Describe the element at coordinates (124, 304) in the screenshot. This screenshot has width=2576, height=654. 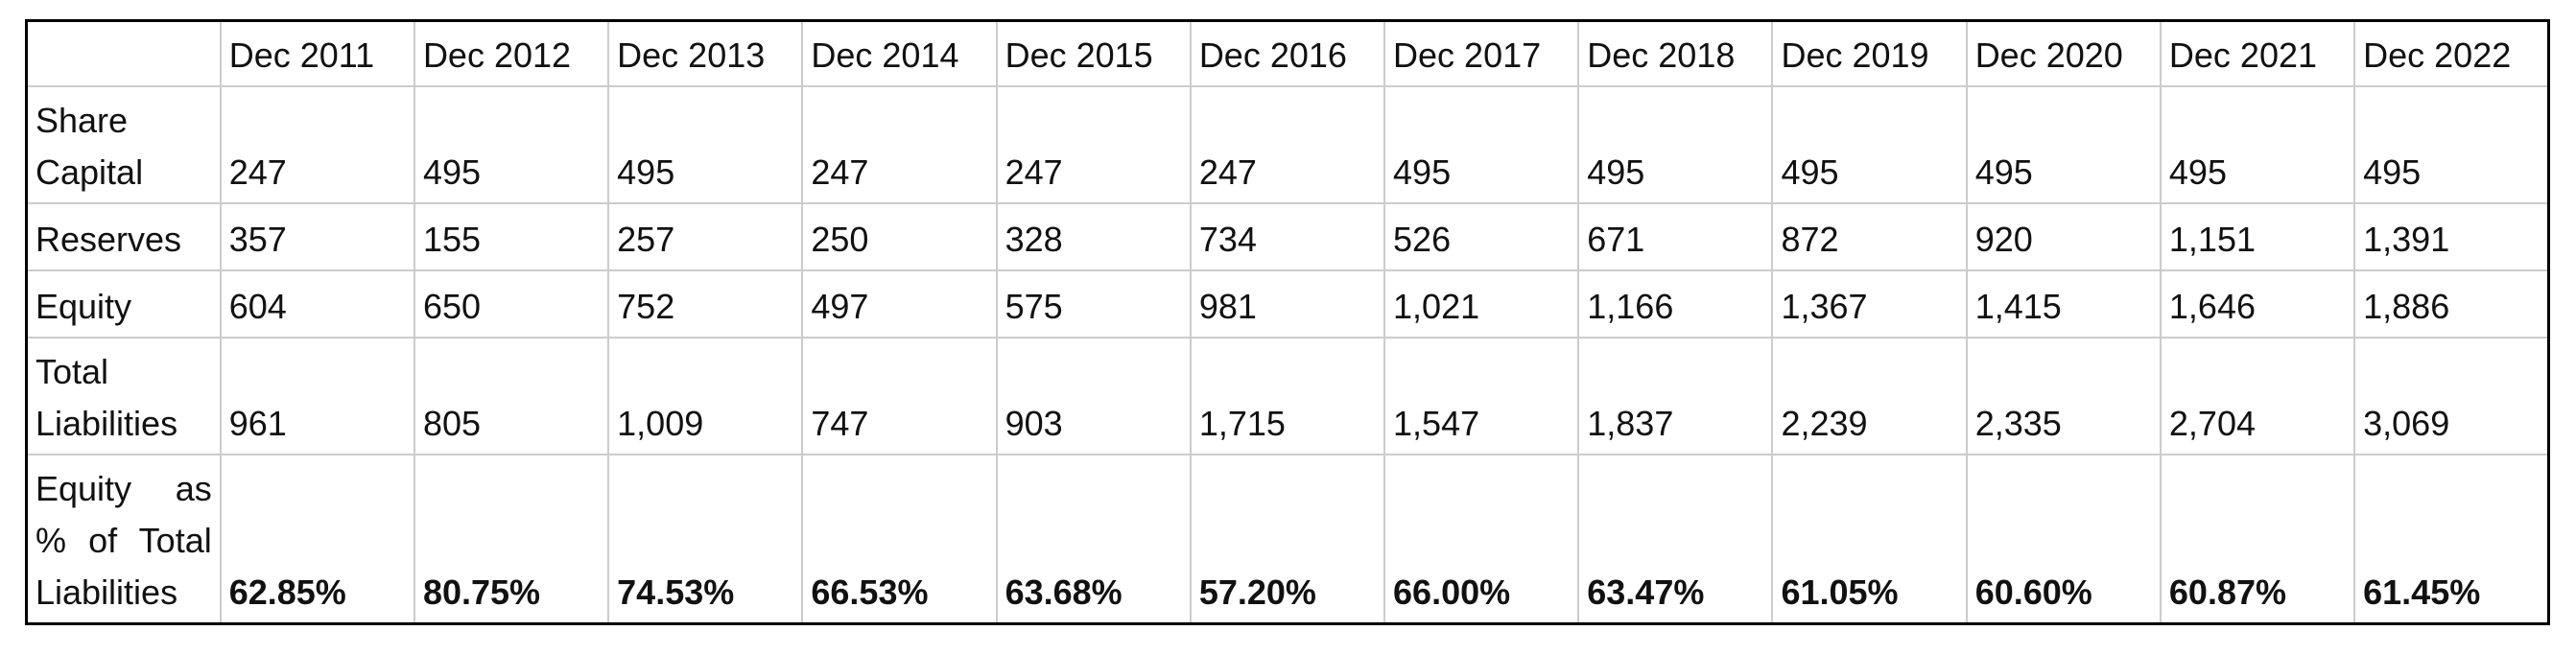
I see `row-label: Equity` at that location.